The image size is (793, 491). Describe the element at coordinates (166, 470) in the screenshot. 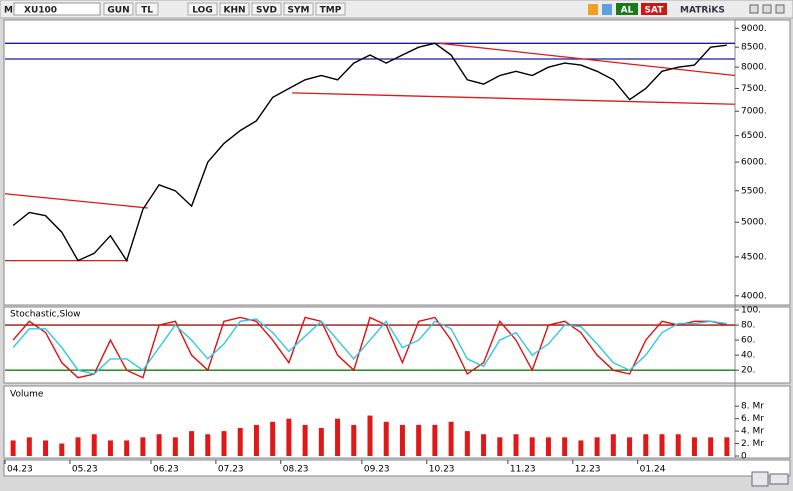

I see `x-tick-label: 06.23` at that location.